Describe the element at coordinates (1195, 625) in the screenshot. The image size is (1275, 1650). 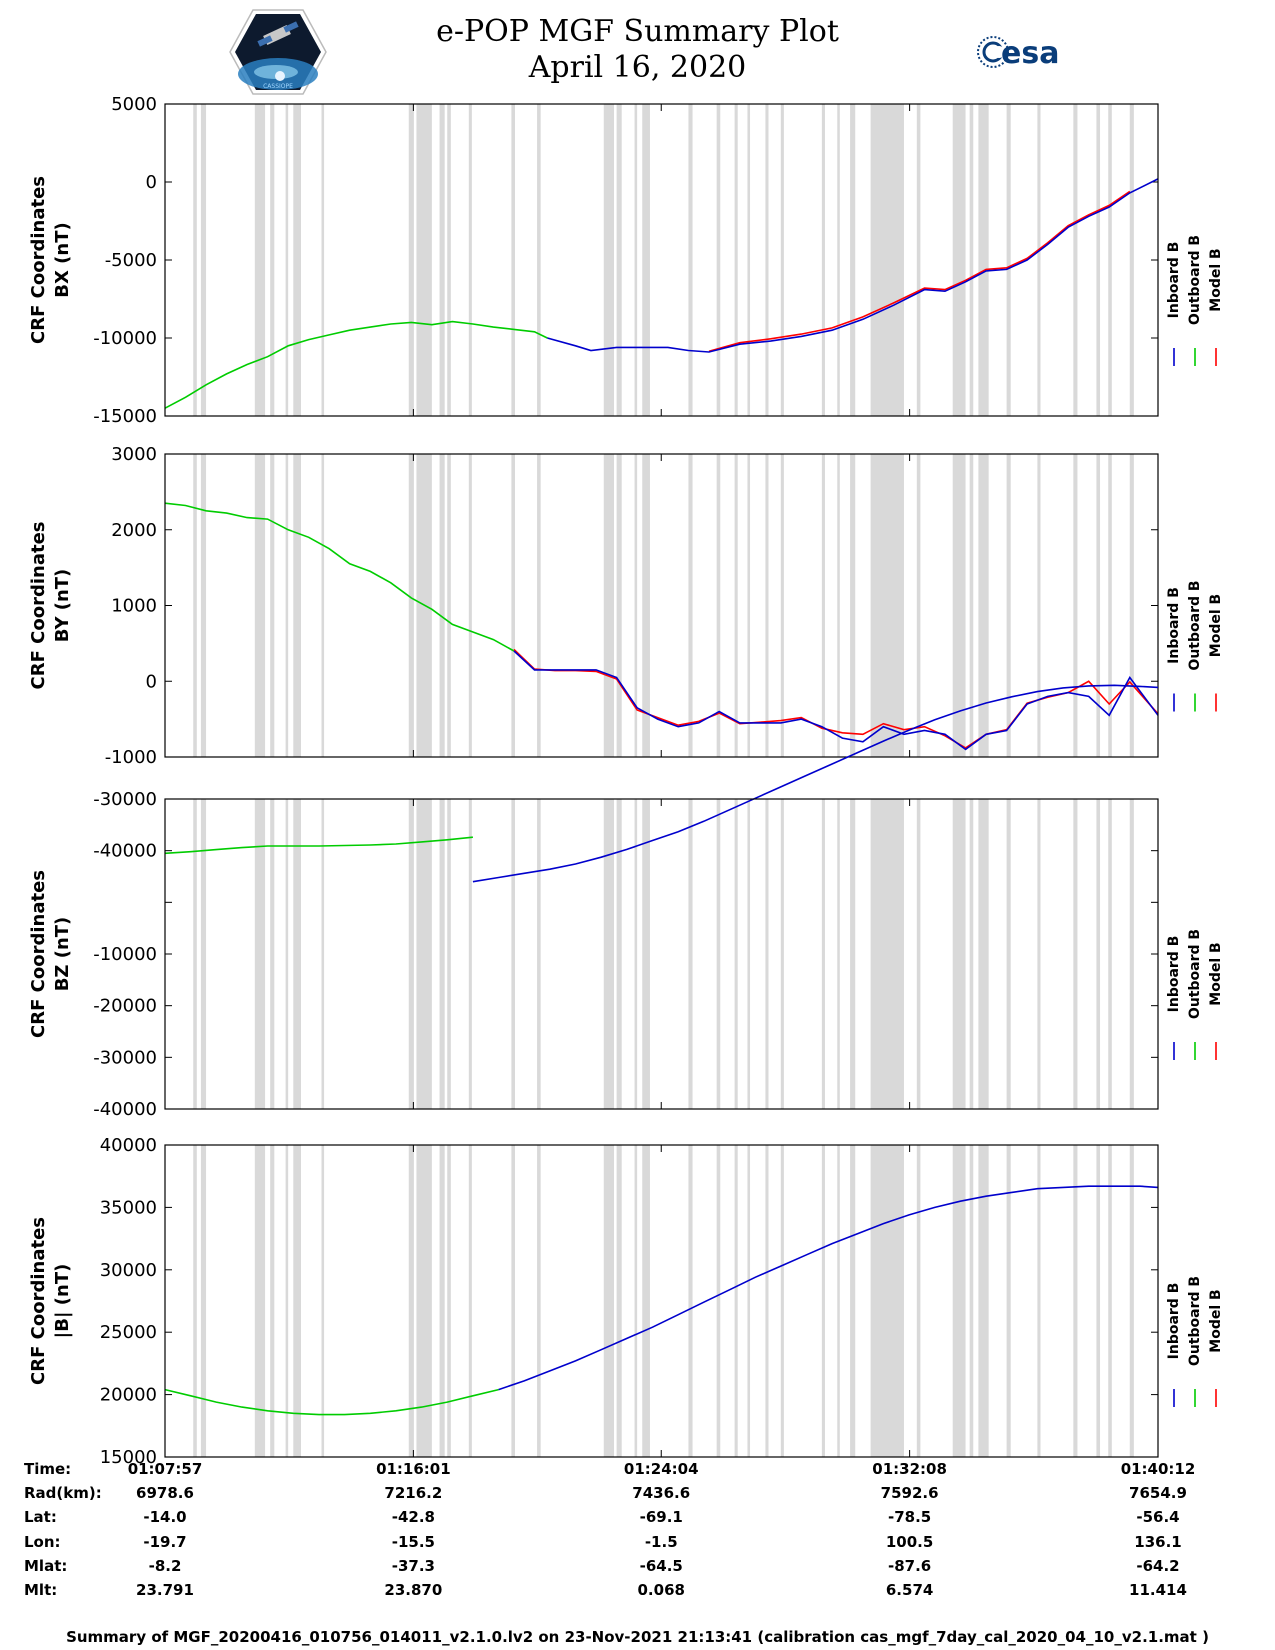
I see `legend-label-by: Outboard B` at that location.